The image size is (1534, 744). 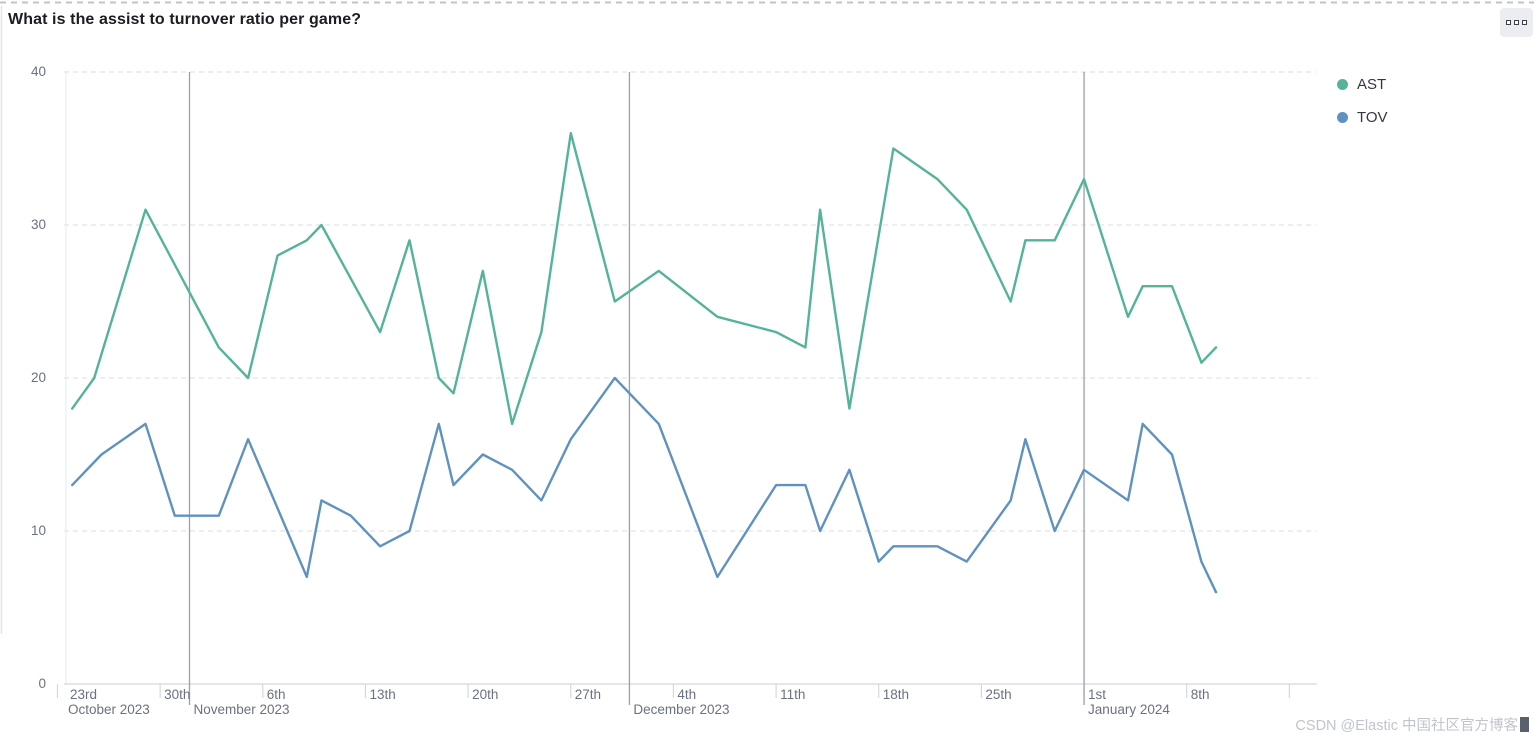 I want to click on x-tick-label: 27th, so click(x=588, y=694).